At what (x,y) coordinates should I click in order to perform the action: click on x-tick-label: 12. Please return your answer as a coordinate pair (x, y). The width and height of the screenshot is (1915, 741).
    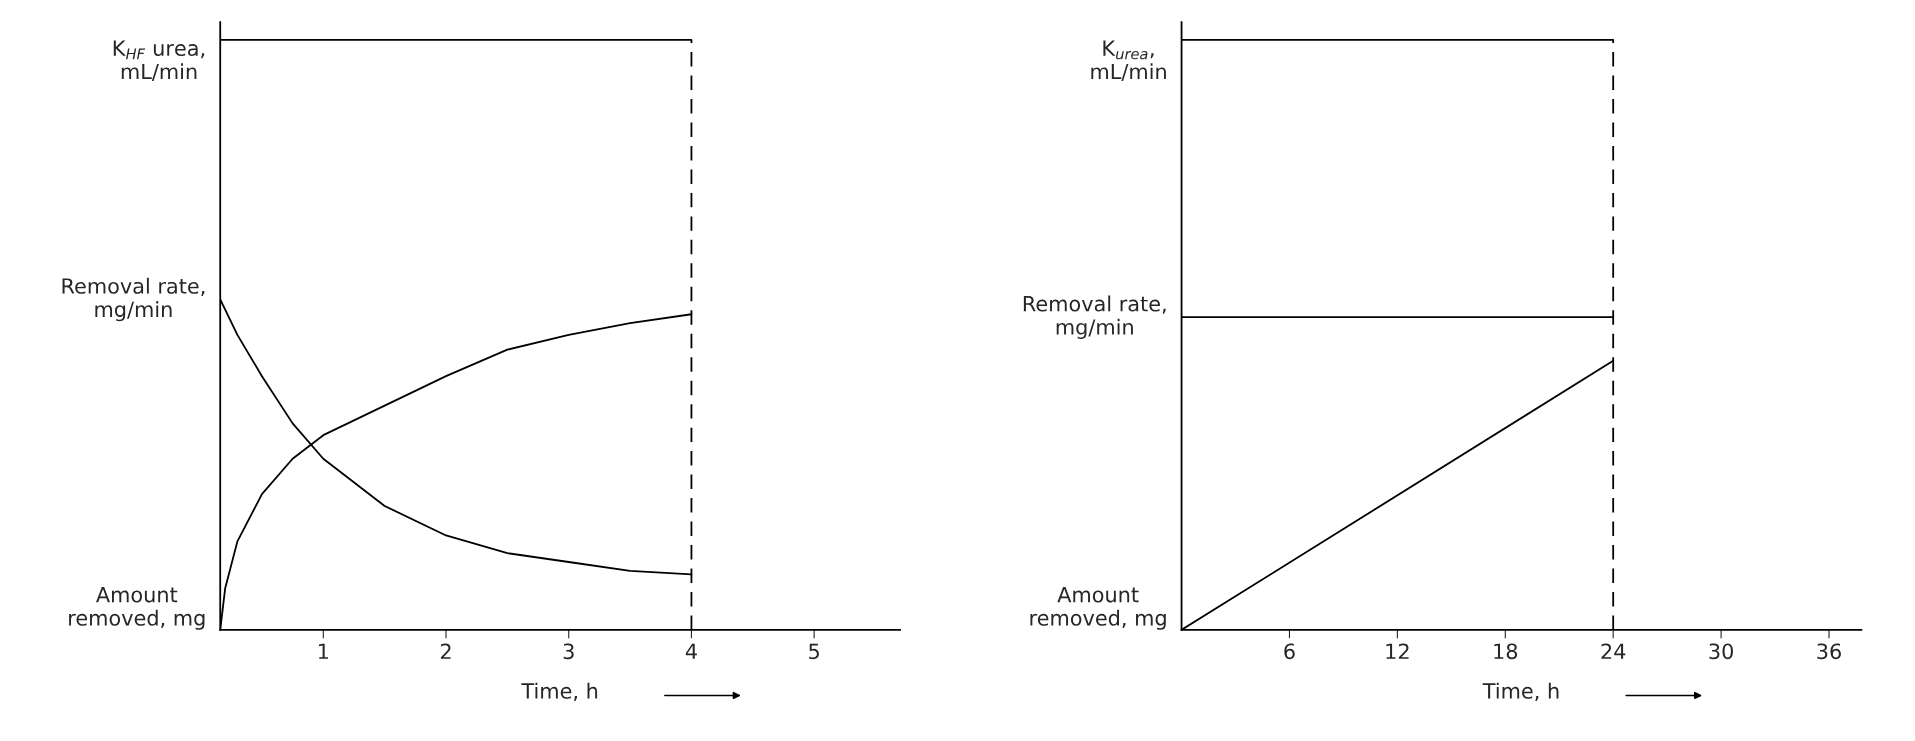
    Looking at the image, I should click on (1397, 651).